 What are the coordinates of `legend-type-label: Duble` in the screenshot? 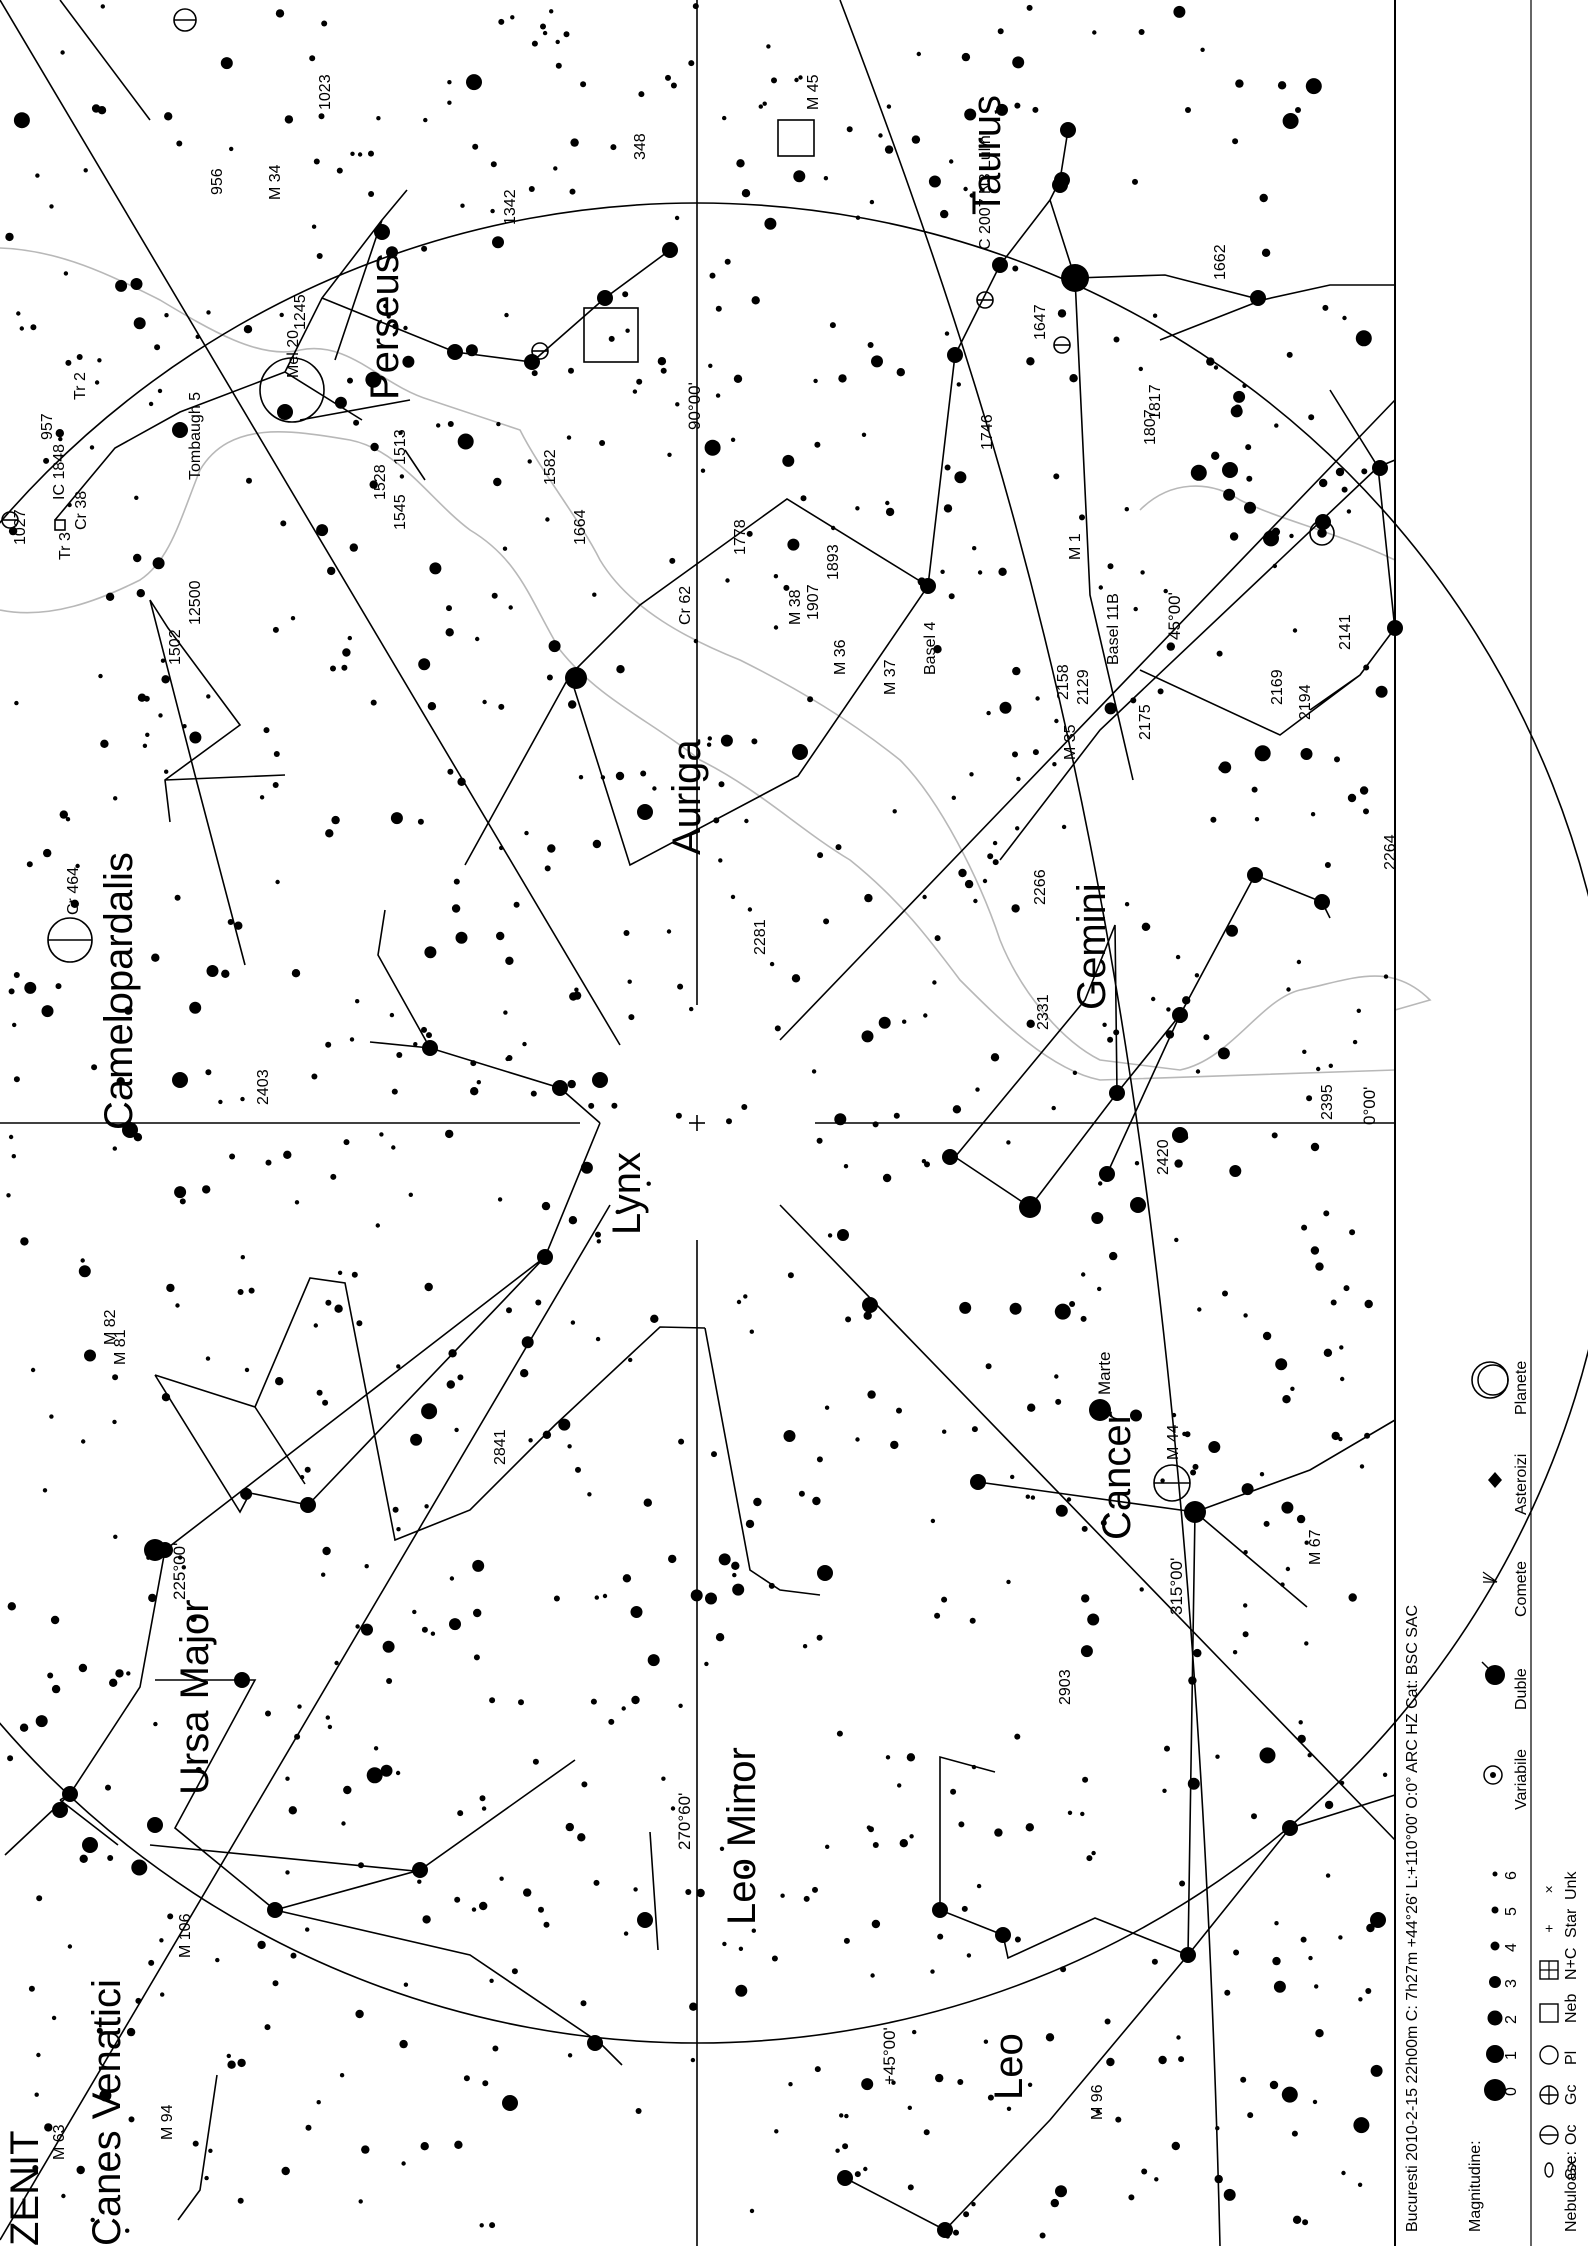 It's located at (1521, 1689).